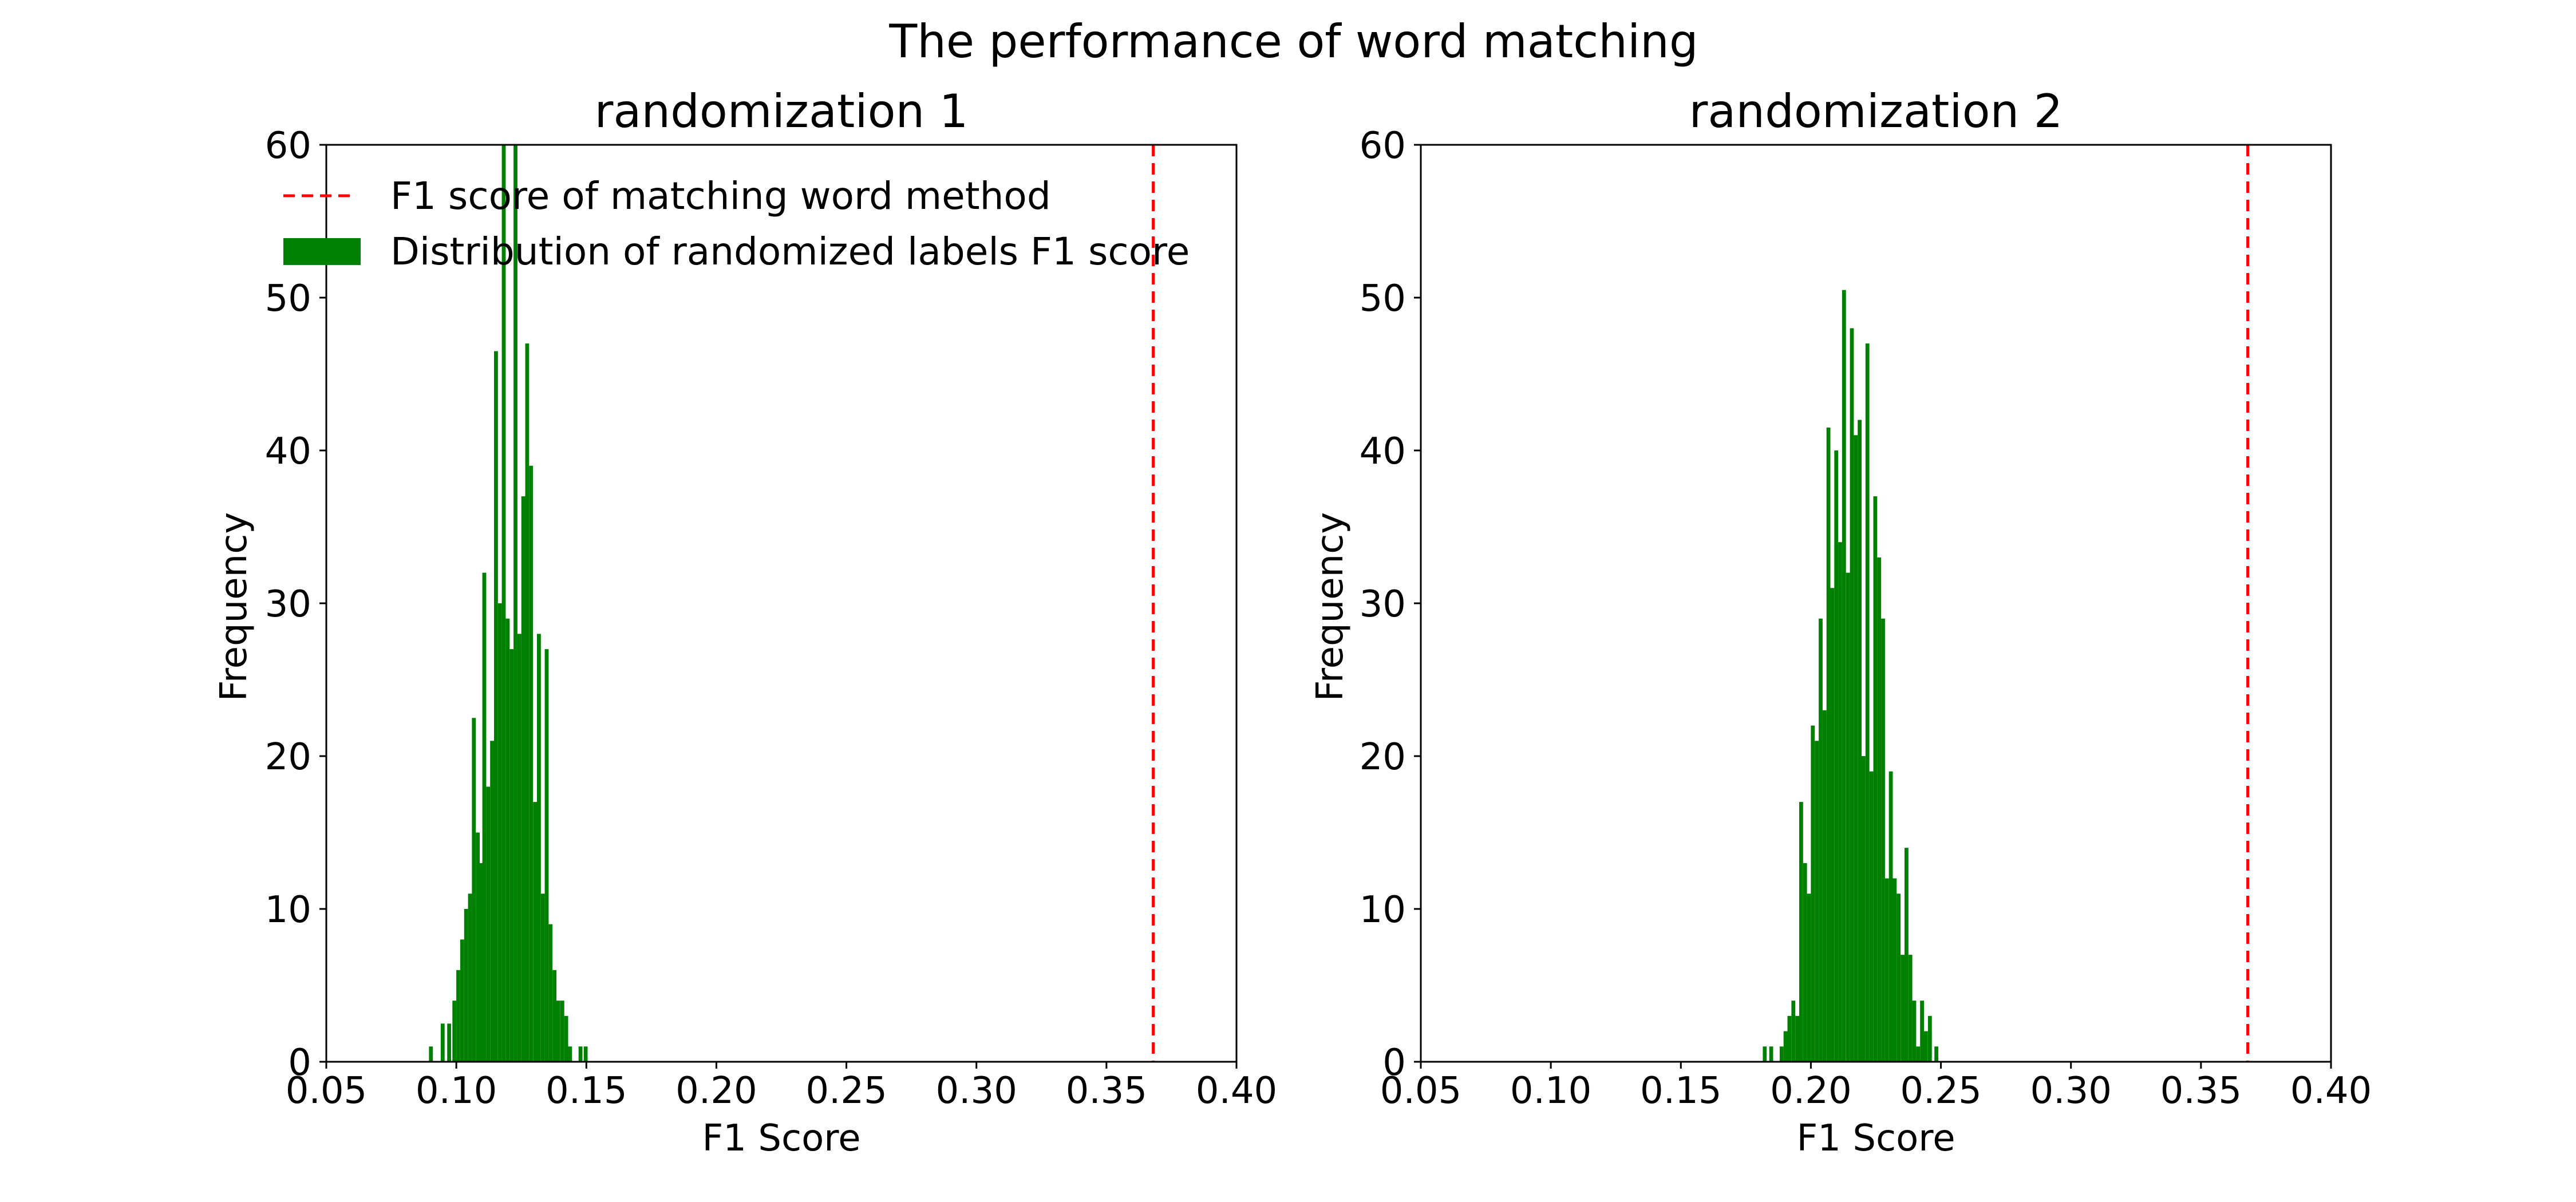 The image size is (2576, 1202). I want to click on y-axis-label: Frequency, so click(1330, 607).